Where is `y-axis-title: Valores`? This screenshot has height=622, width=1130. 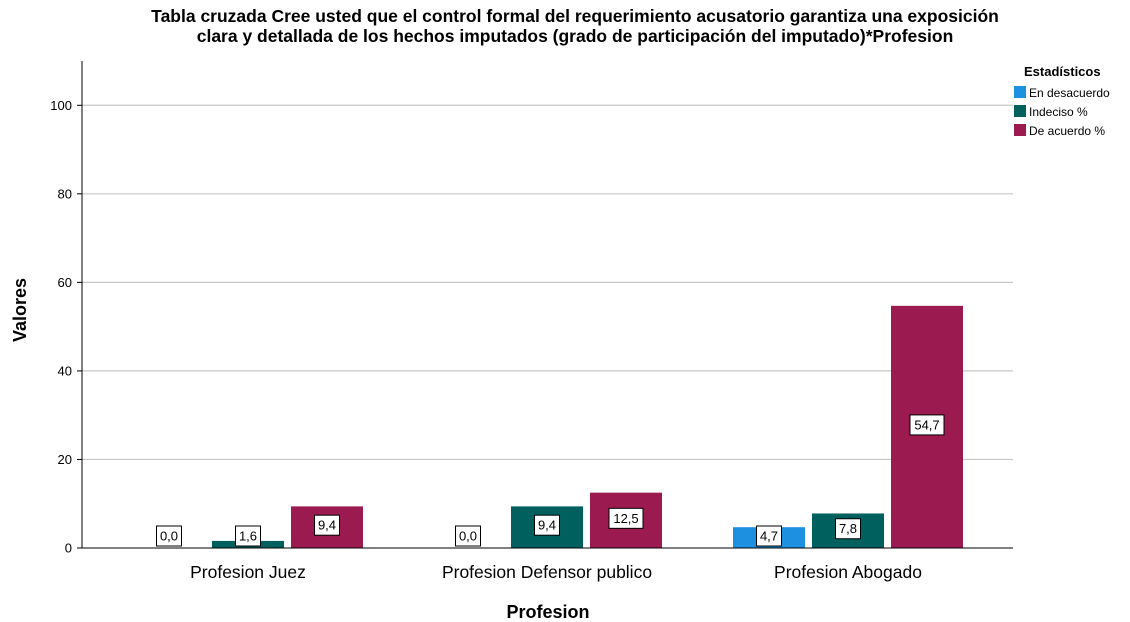 y-axis-title: Valores is located at coordinates (20, 310).